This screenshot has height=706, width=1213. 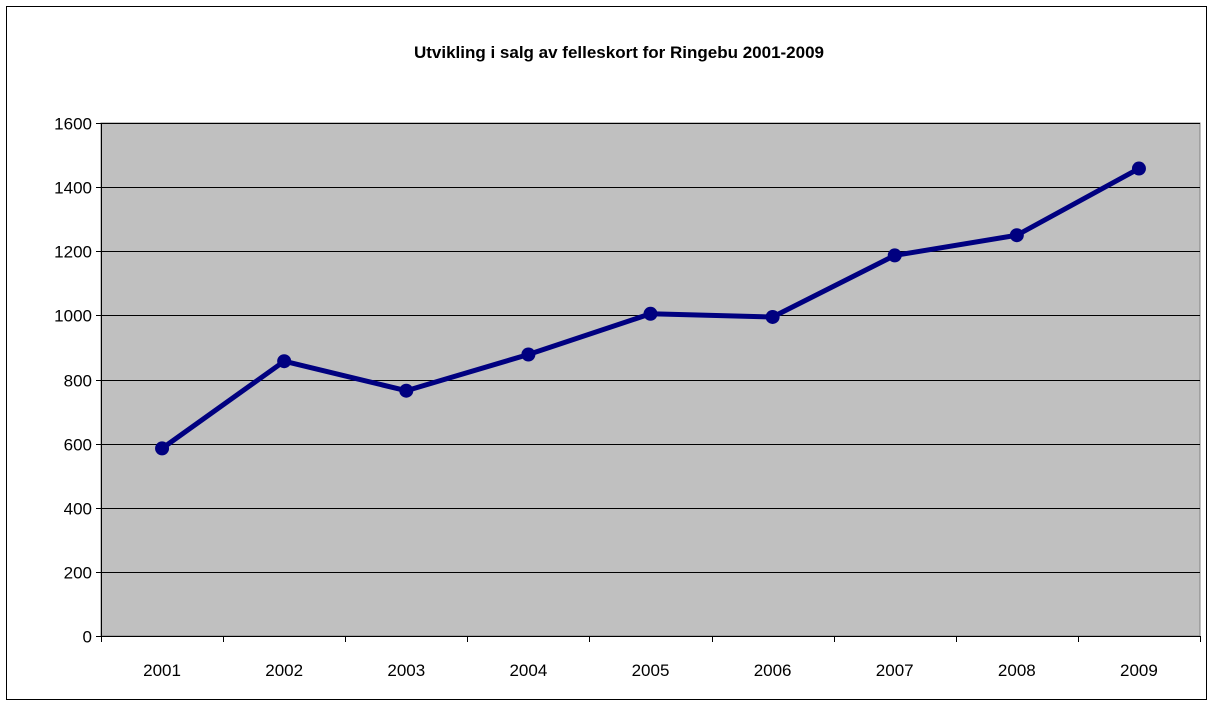 What do you see at coordinates (528, 670) in the screenshot?
I see `x-tick-label: 2004` at bounding box center [528, 670].